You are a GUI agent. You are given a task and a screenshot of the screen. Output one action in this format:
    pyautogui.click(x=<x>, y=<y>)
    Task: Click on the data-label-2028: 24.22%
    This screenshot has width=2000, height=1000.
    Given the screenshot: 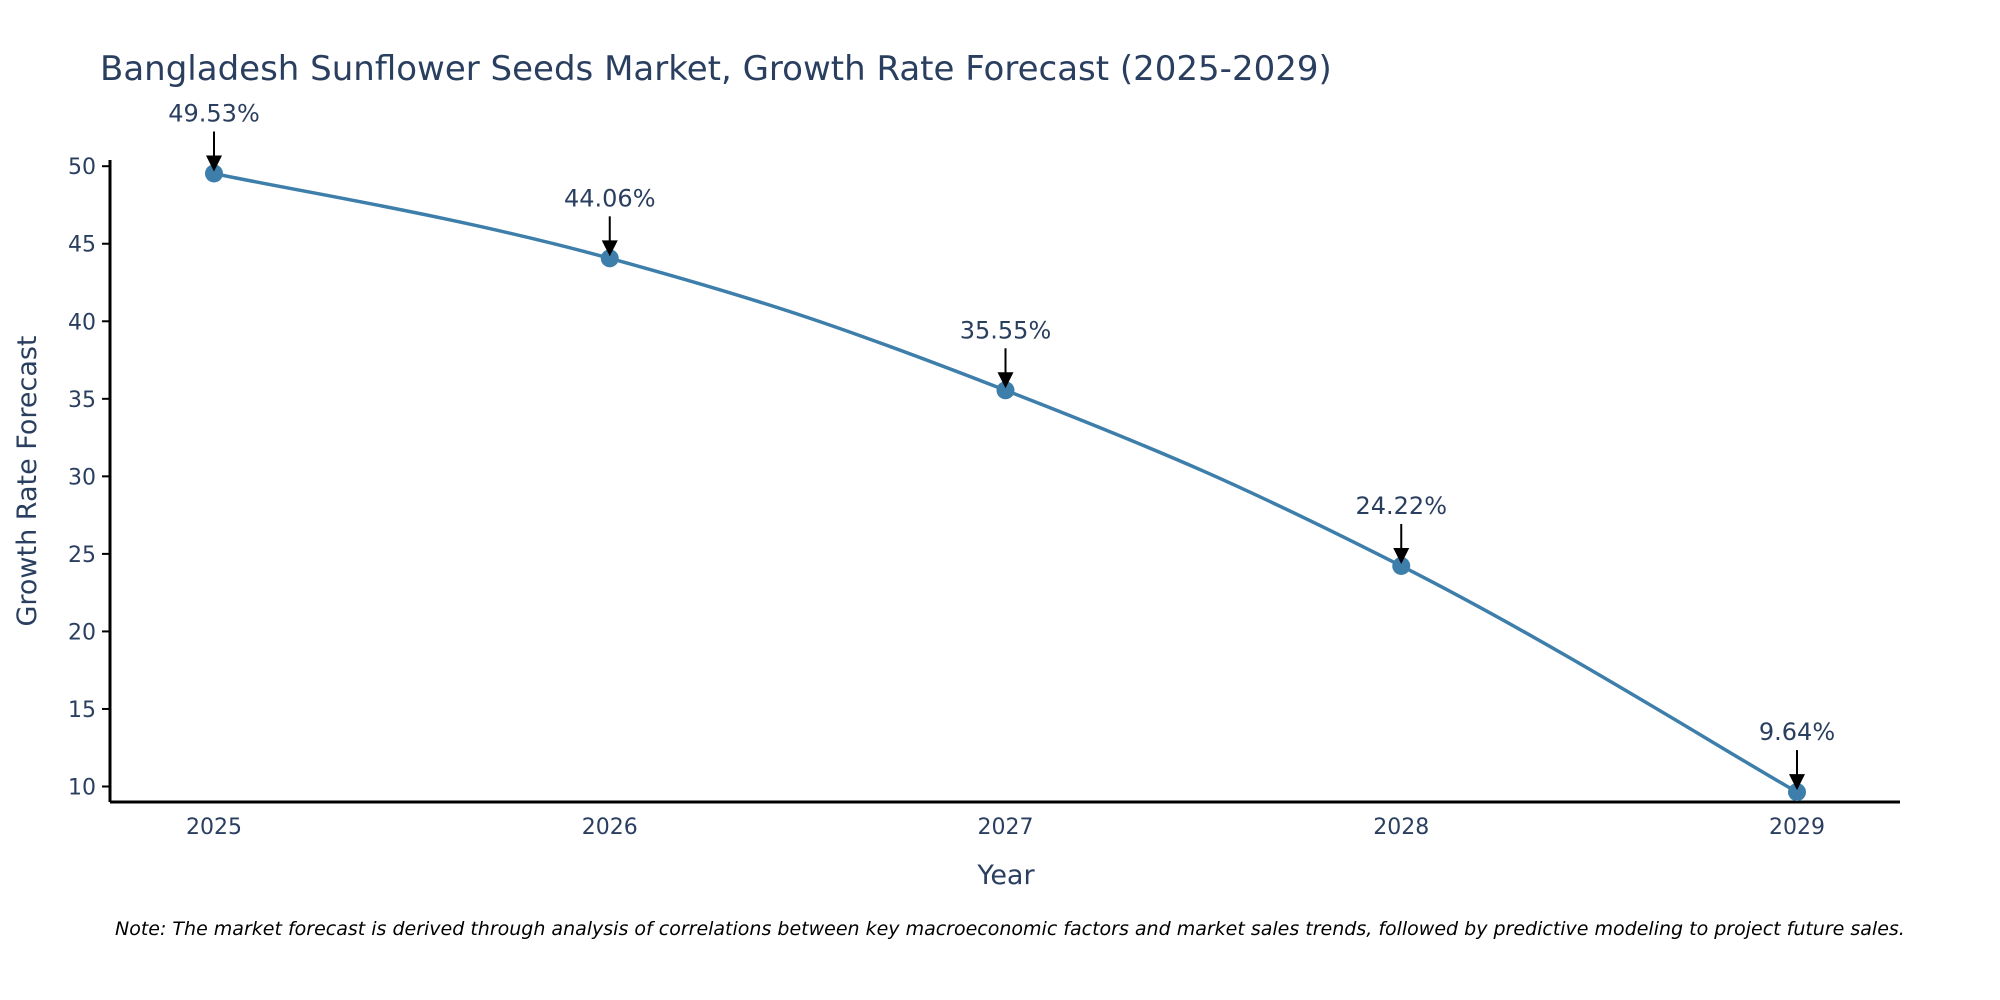 What is the action you would take?
    pyautogui.click(x=1401, y=506)
    